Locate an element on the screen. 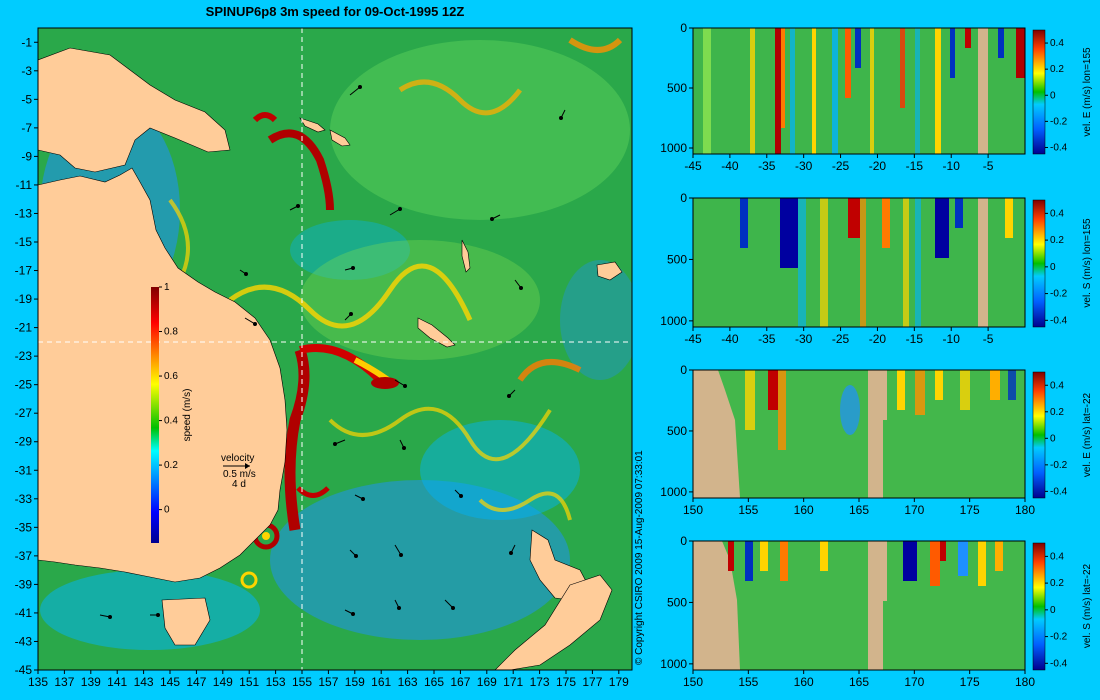 This screenshot has width=1100, height=700. map-y-tick-label: -45 is located at coordinates (24, 670).